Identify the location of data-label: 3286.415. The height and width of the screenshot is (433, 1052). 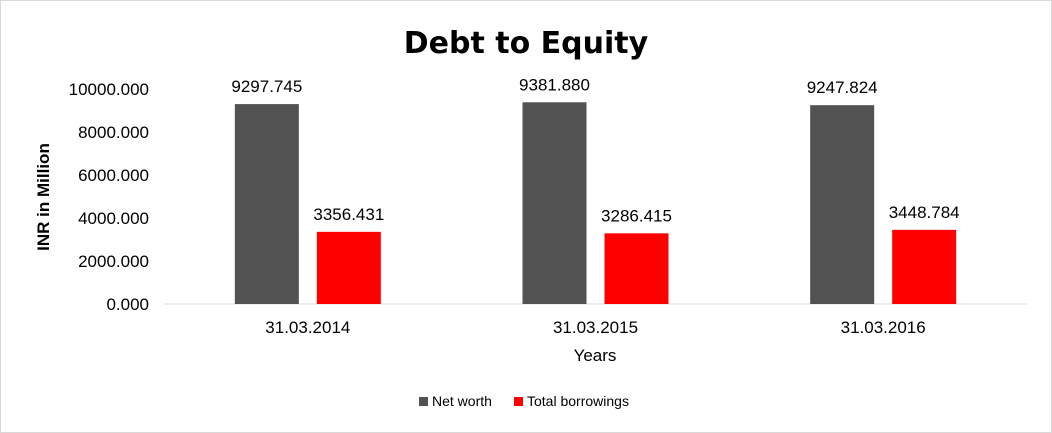
(636, 215).